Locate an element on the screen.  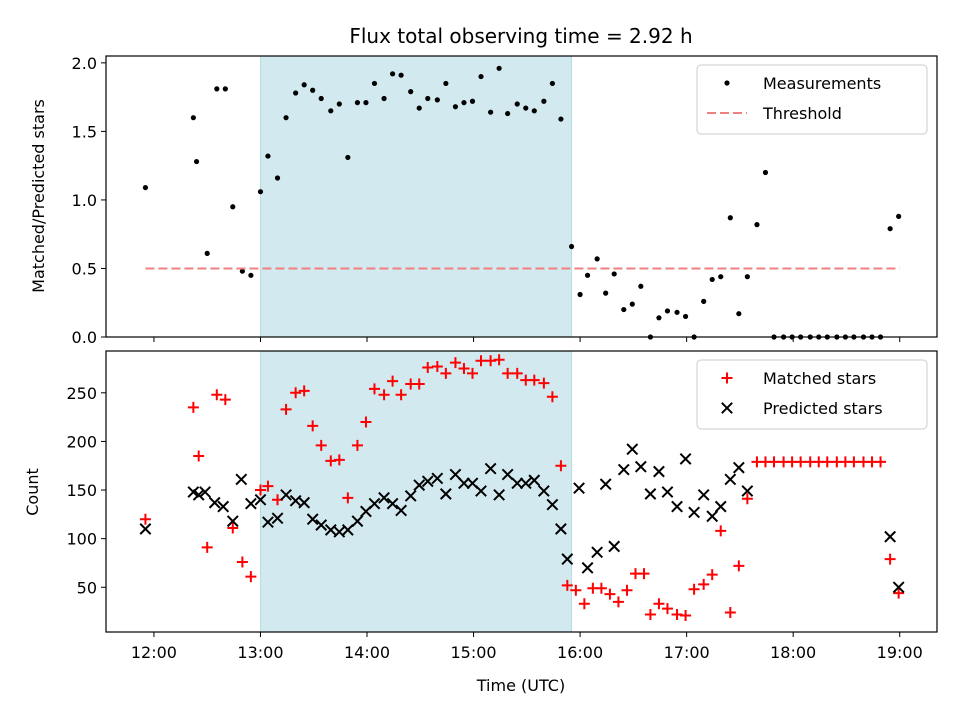
legend-label: Matched stars is located at coordinates (819, 378).